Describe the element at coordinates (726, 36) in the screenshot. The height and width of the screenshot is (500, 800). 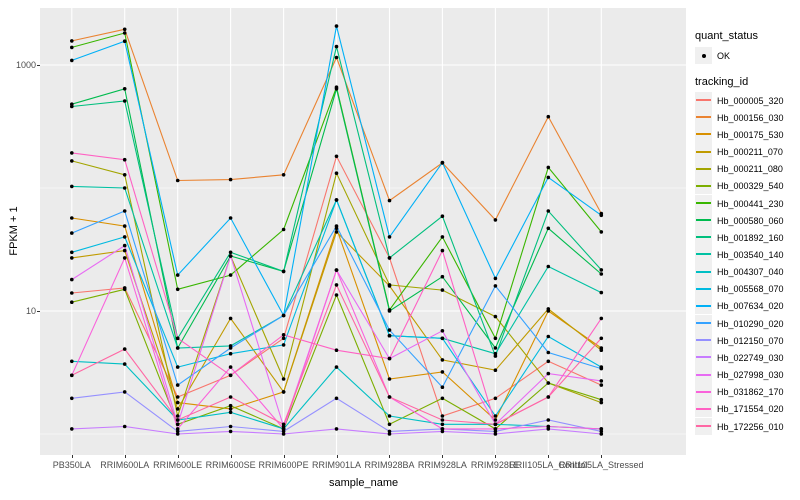
I see `legend-title-quant-status: quant_status` at that location.